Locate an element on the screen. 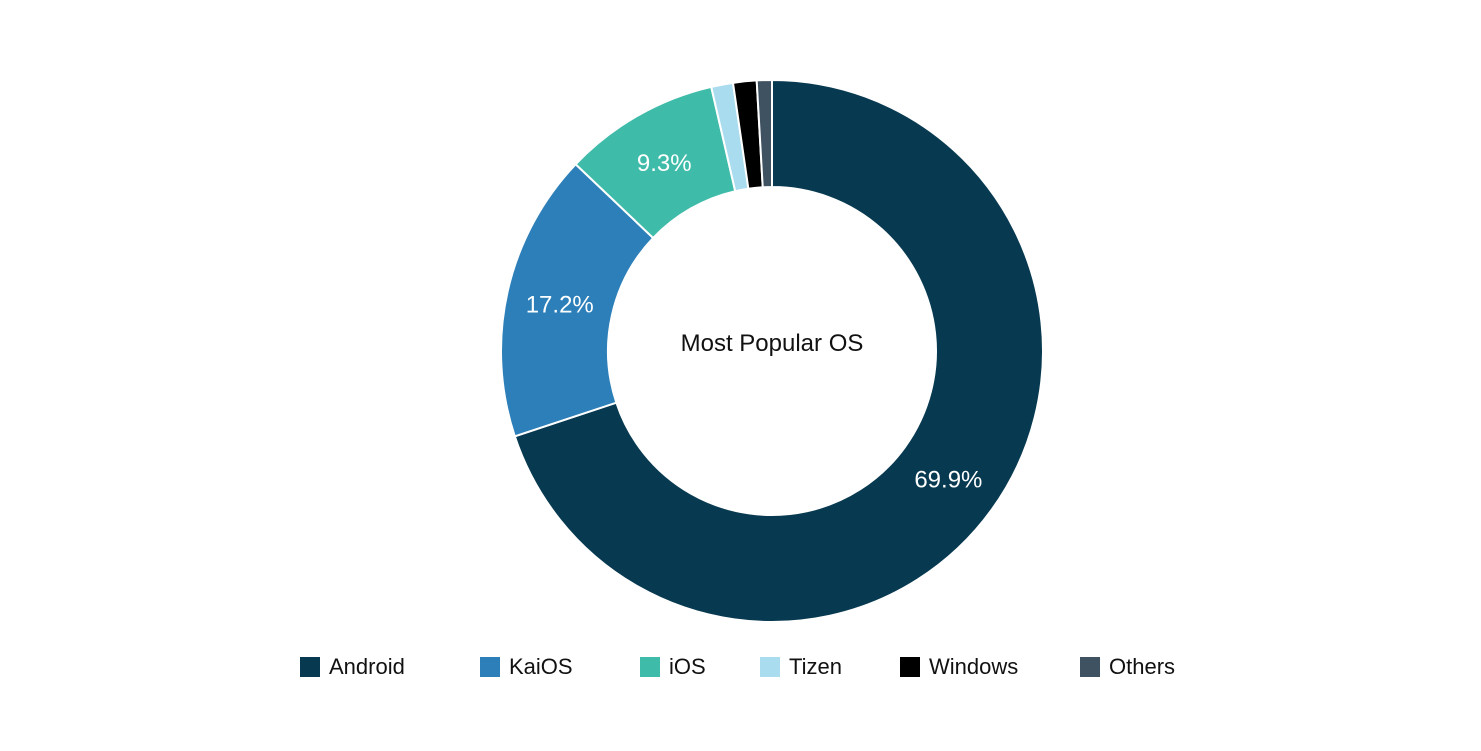 This screenshot has height=751, width=1481. slice-labels: 69.9% 17.2% 9.3% is located at coordinates (754, 321).